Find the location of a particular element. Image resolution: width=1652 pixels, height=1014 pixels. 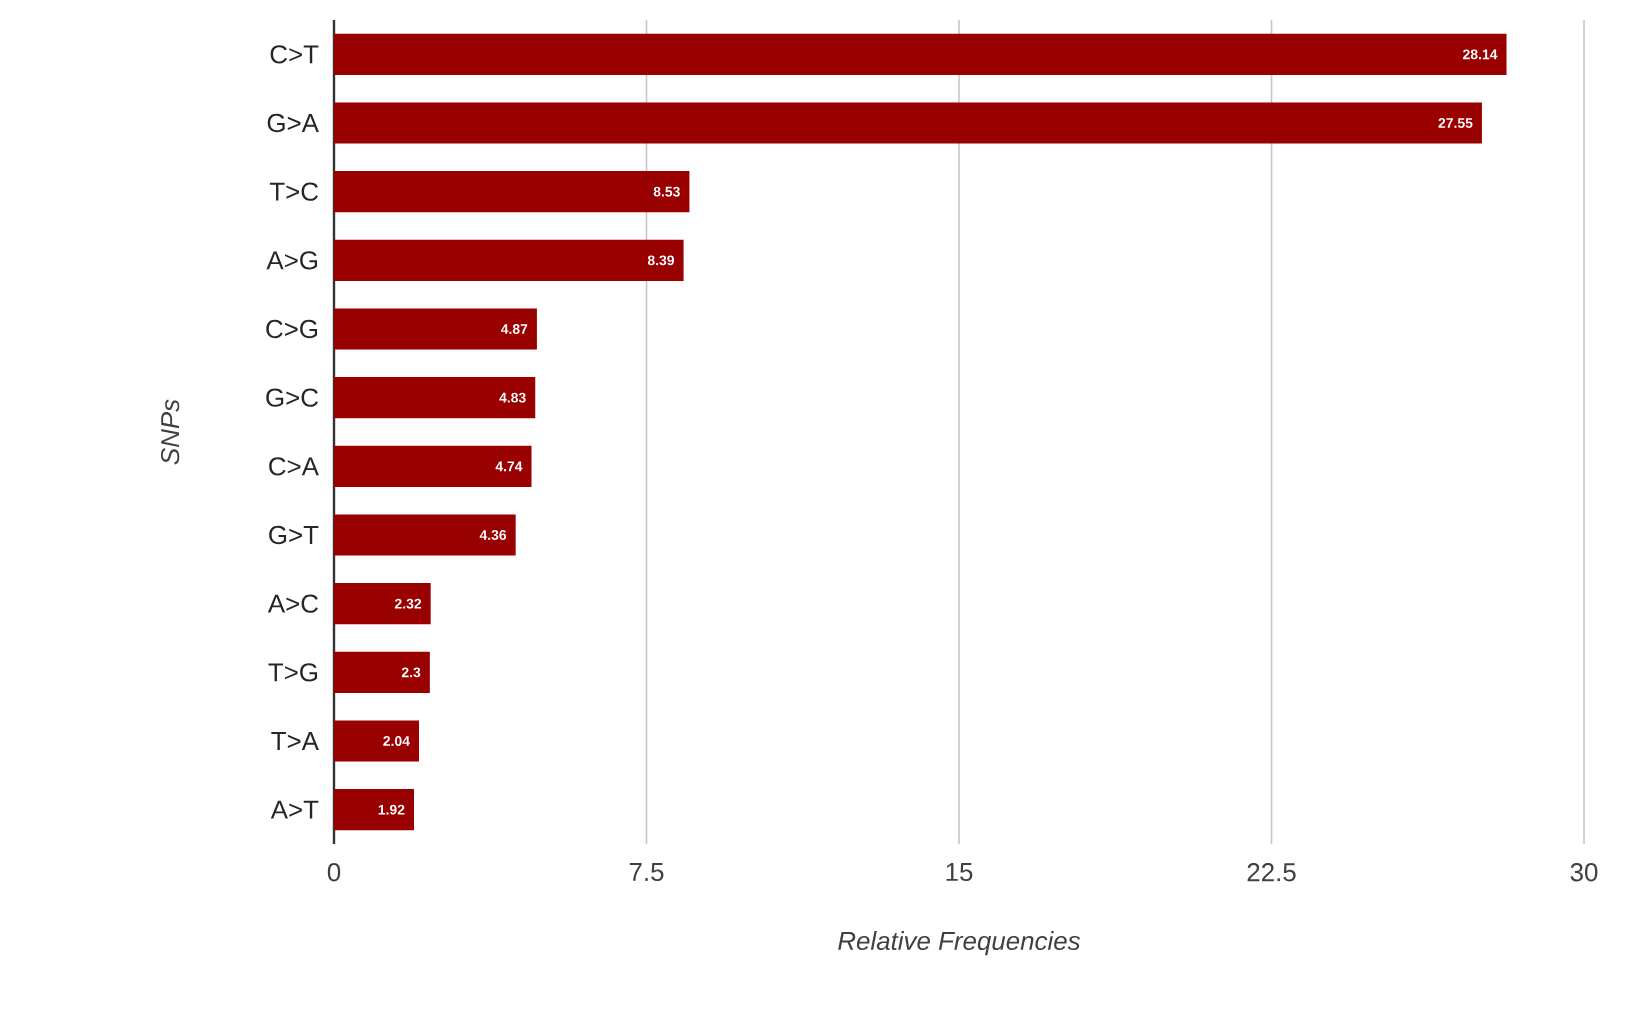

y-axis-title: SNPs is located at coordinates (170, 432).